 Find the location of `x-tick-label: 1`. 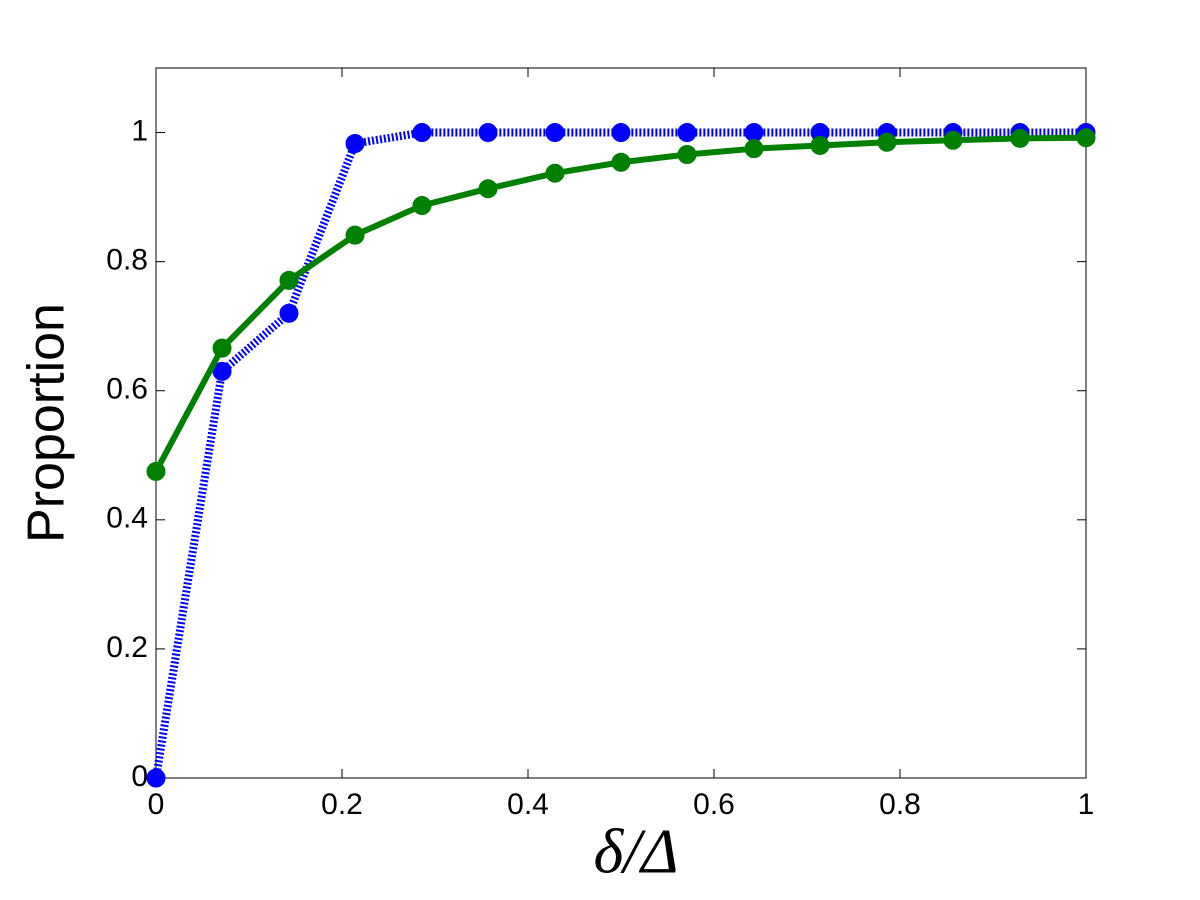

x-tick-label: 1 is located at coordinates (1086, 804).